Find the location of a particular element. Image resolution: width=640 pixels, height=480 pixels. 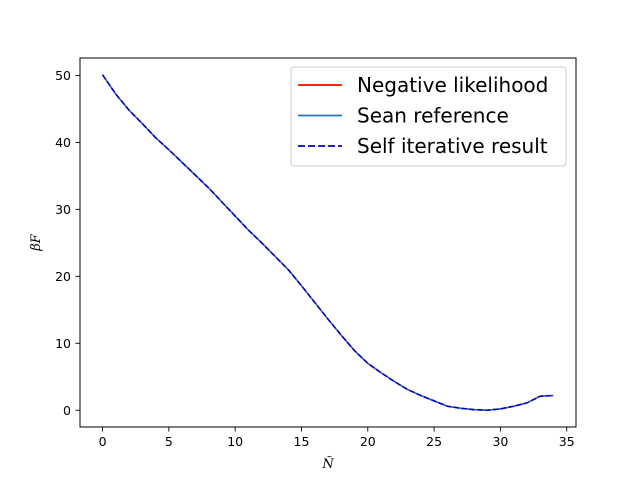

x-tick-label: 20 is located at coordinates (368, 441).